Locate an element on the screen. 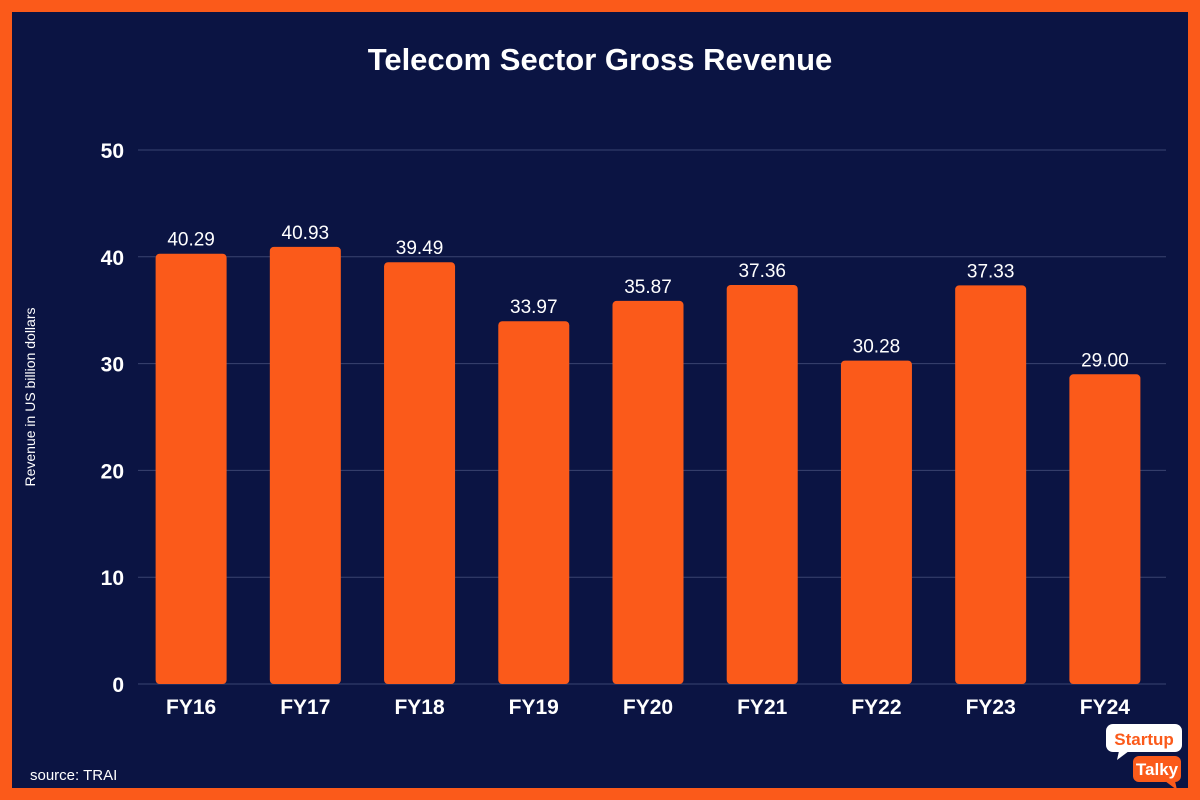  data-label: 40.93 is located at coordinates (306, 233).